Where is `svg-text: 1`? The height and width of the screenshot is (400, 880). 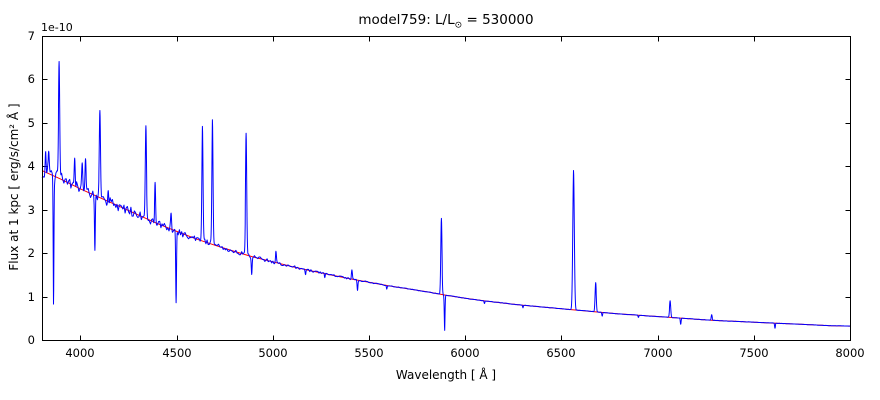 svg-text: 1 is located at coordinates (31, 297).